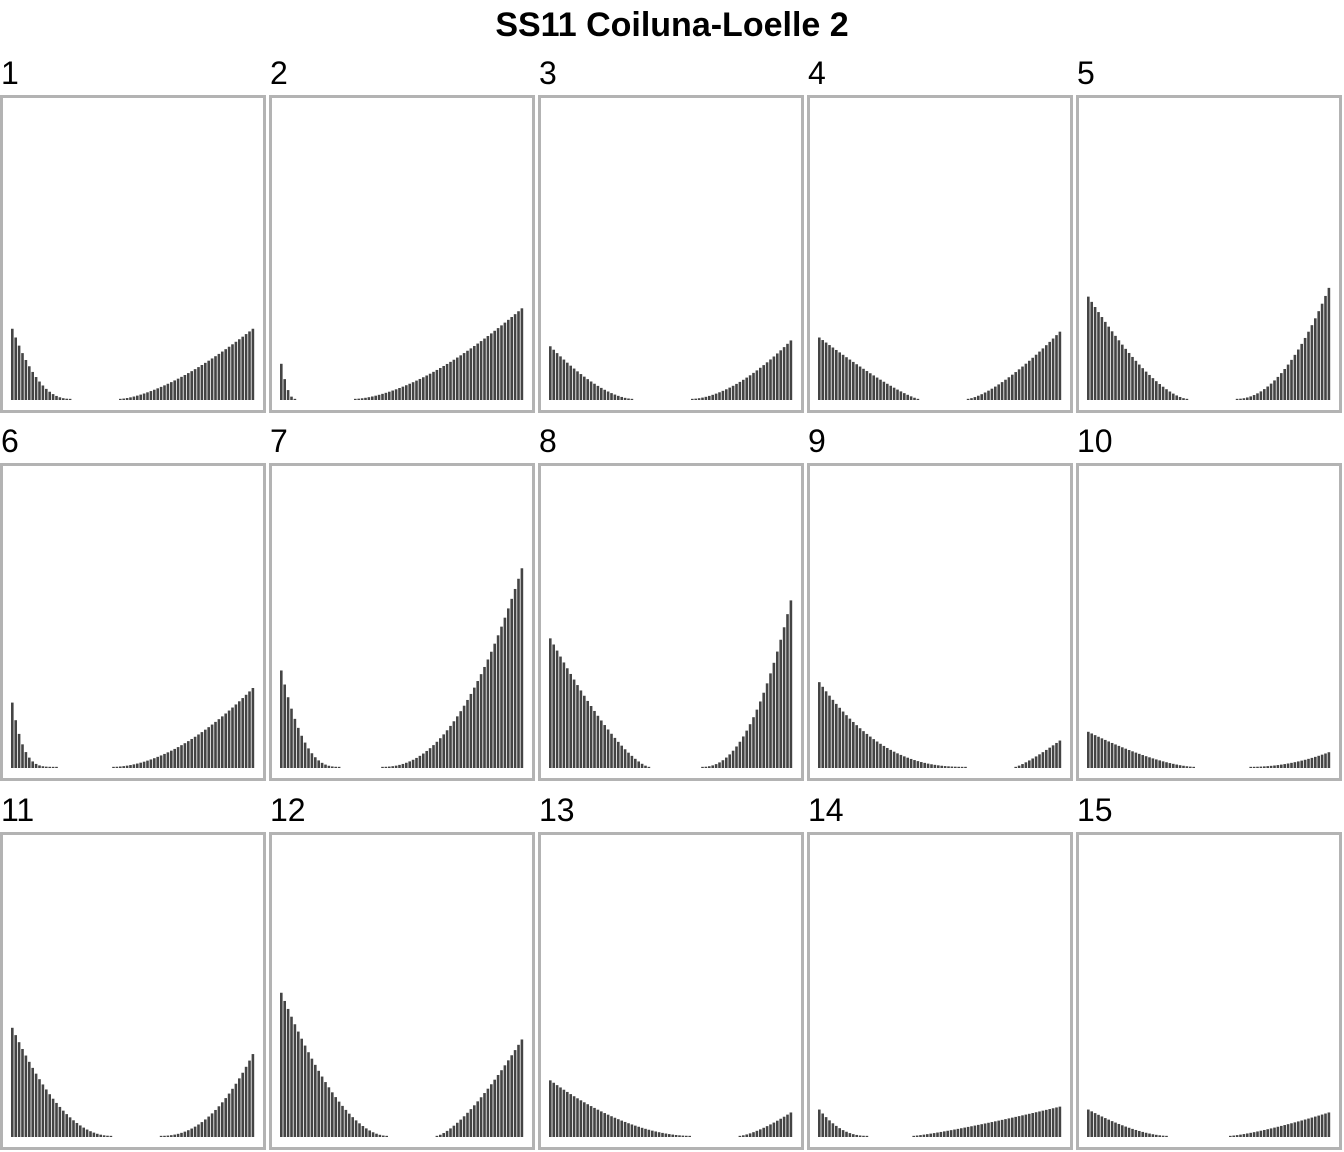 The image size is (1344, 1152). I want to click on panel-label: 5, so click(1086, 73).